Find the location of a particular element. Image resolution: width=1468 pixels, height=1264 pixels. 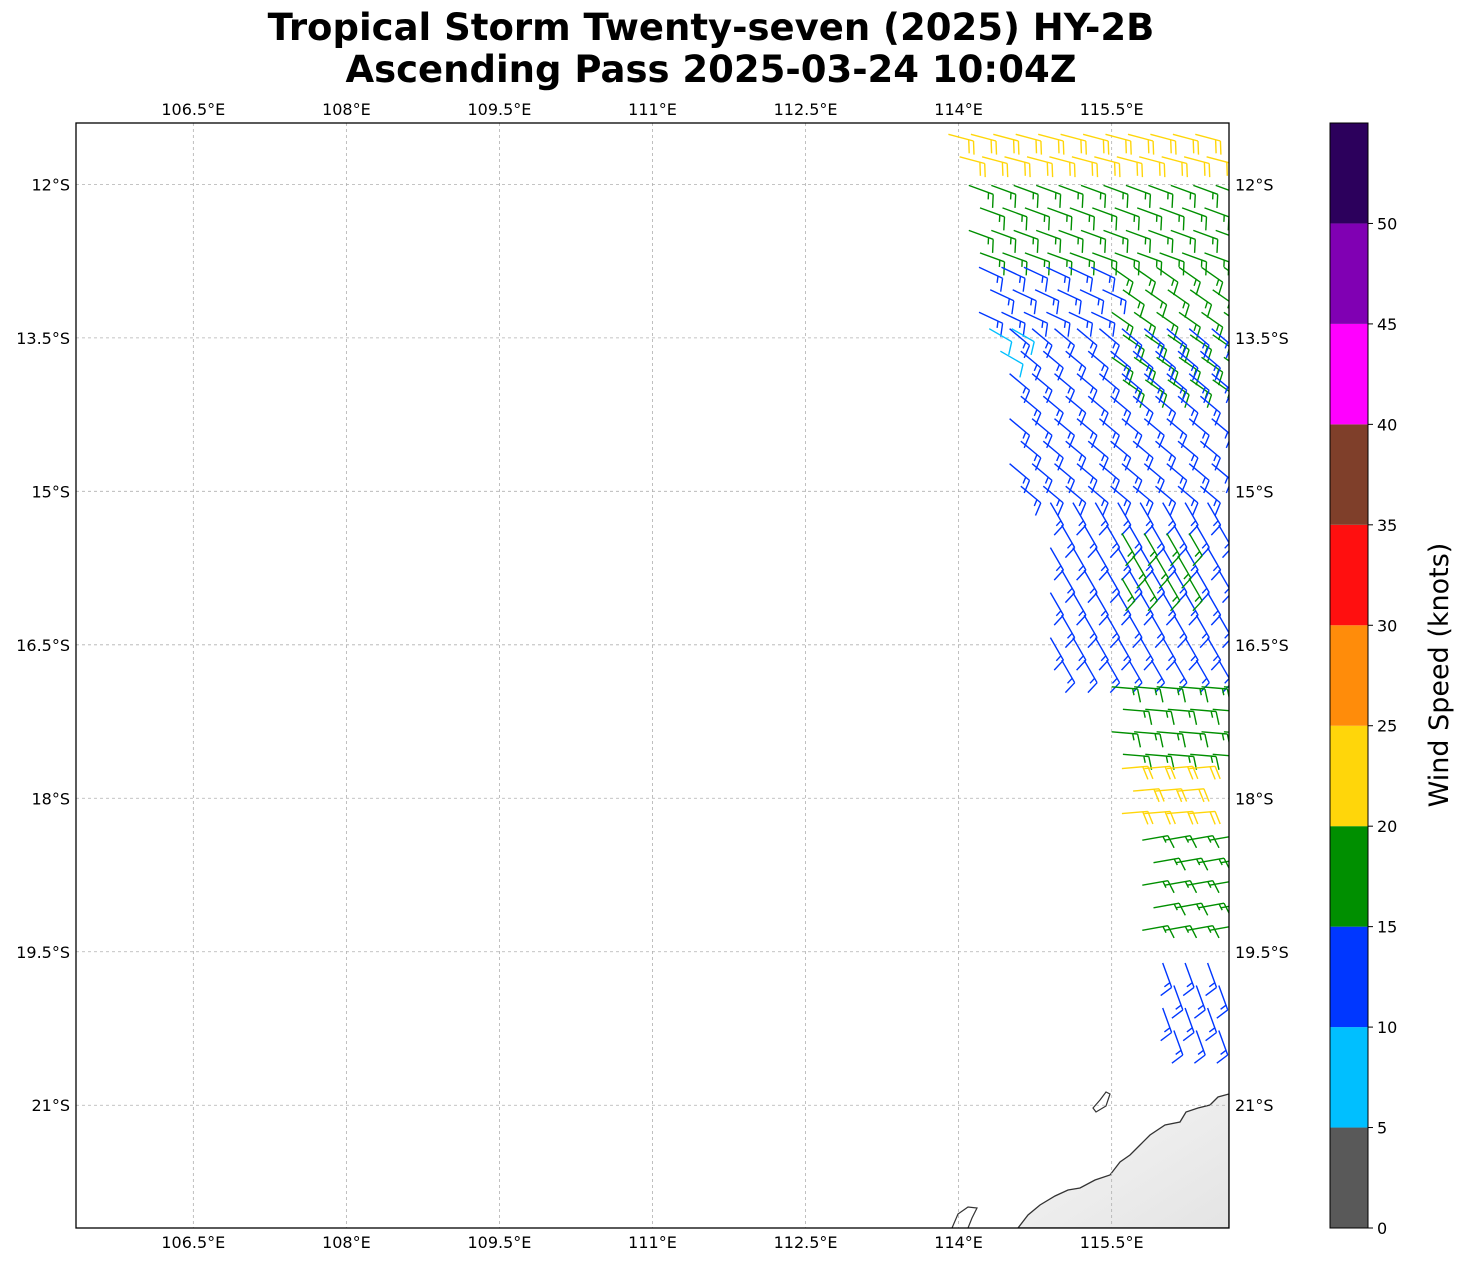

lat-tick-label-right: 13.5°S is located at coordinates (1262, 338).